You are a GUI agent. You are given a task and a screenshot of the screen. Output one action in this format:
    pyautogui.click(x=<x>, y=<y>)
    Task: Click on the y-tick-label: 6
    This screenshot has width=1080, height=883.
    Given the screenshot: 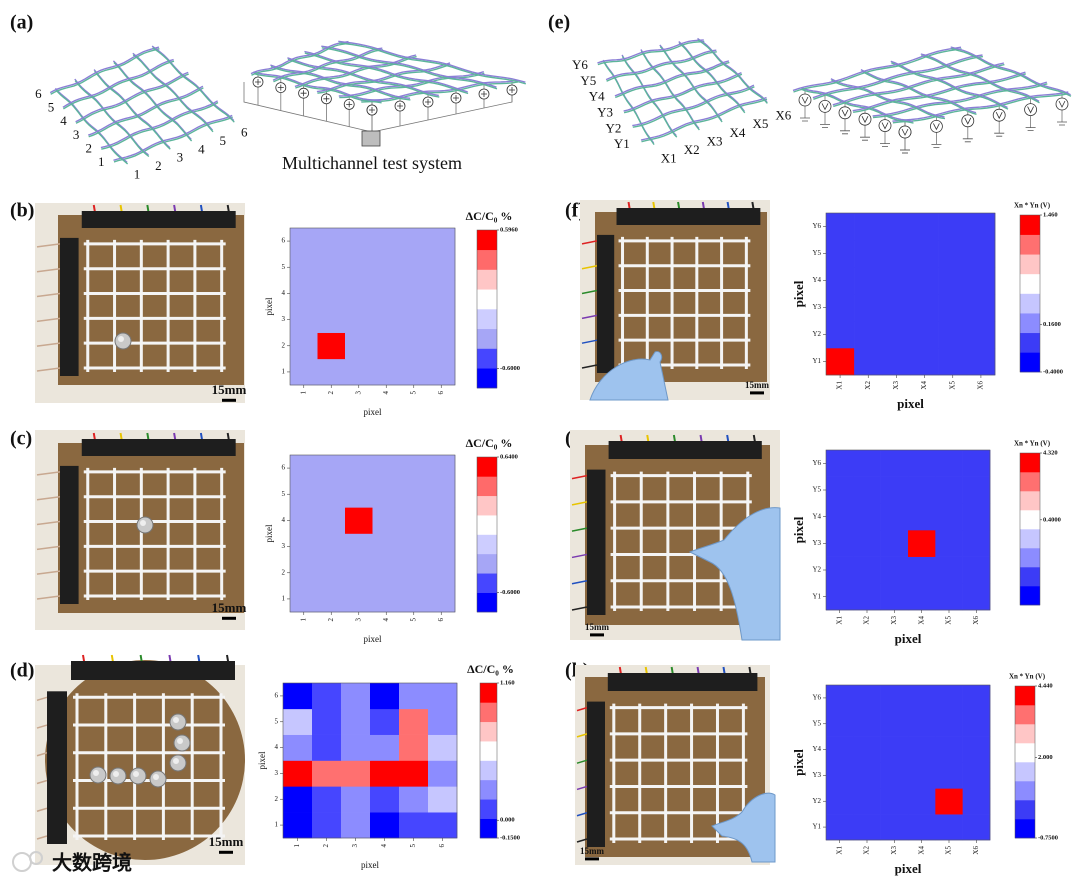 What is the action you would take?
    pyautogui.click(x=284, y=468)
    